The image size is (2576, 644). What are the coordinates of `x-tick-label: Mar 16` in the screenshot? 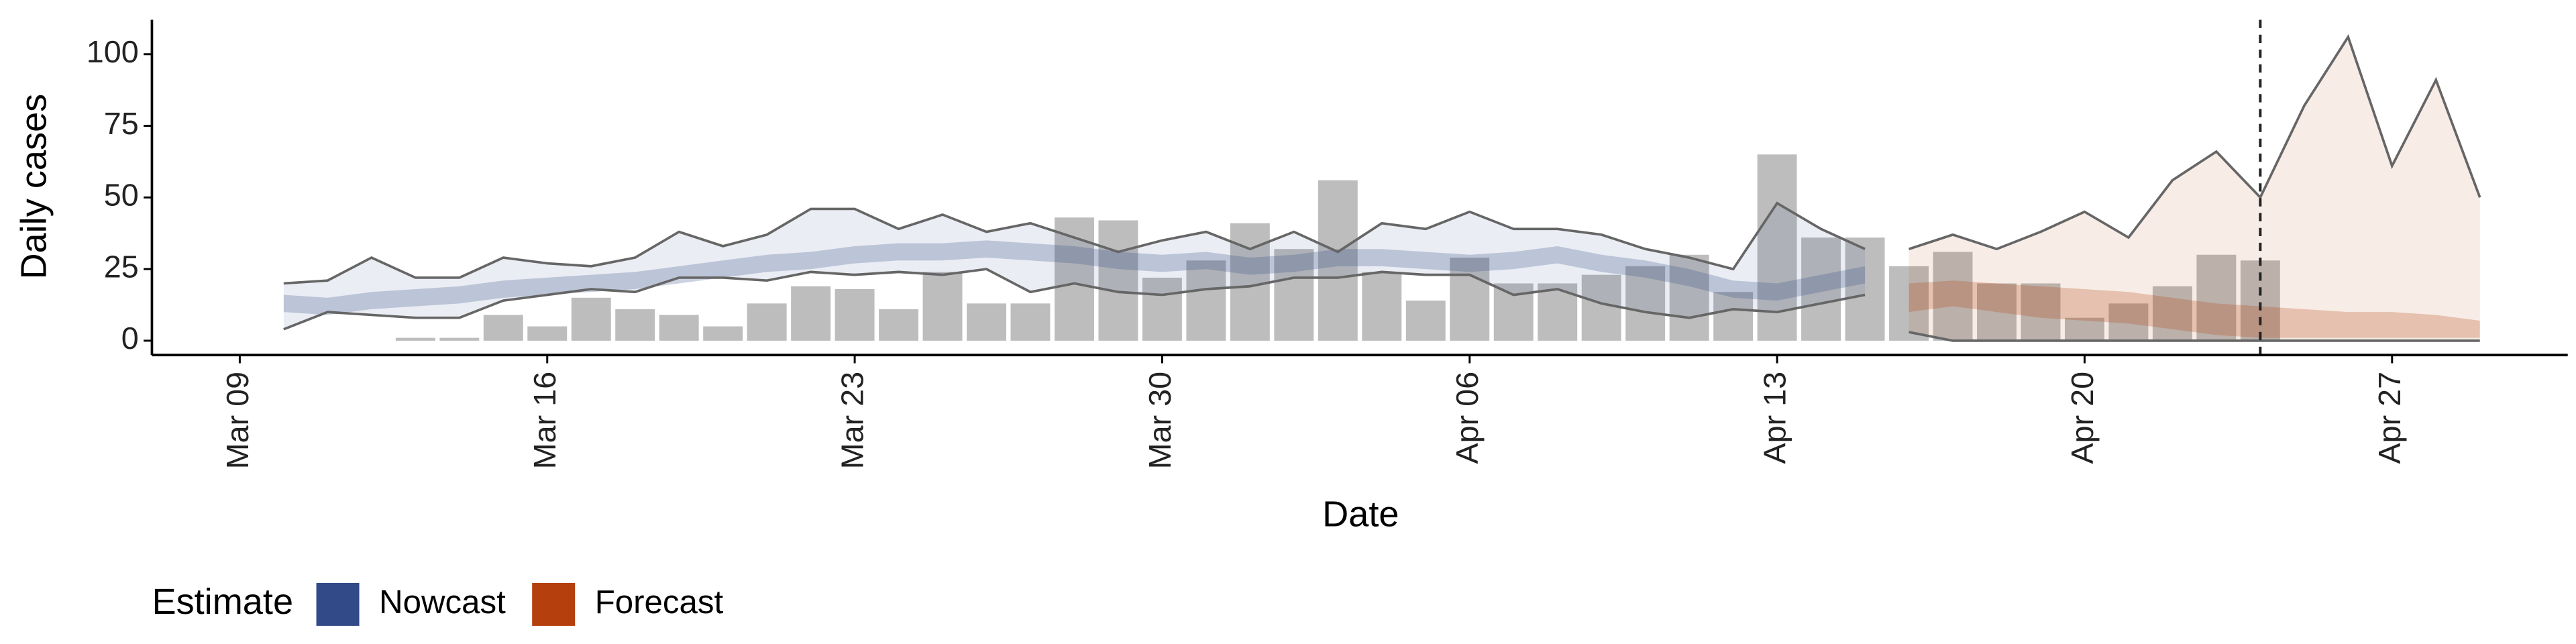 It's located at (544, 421).